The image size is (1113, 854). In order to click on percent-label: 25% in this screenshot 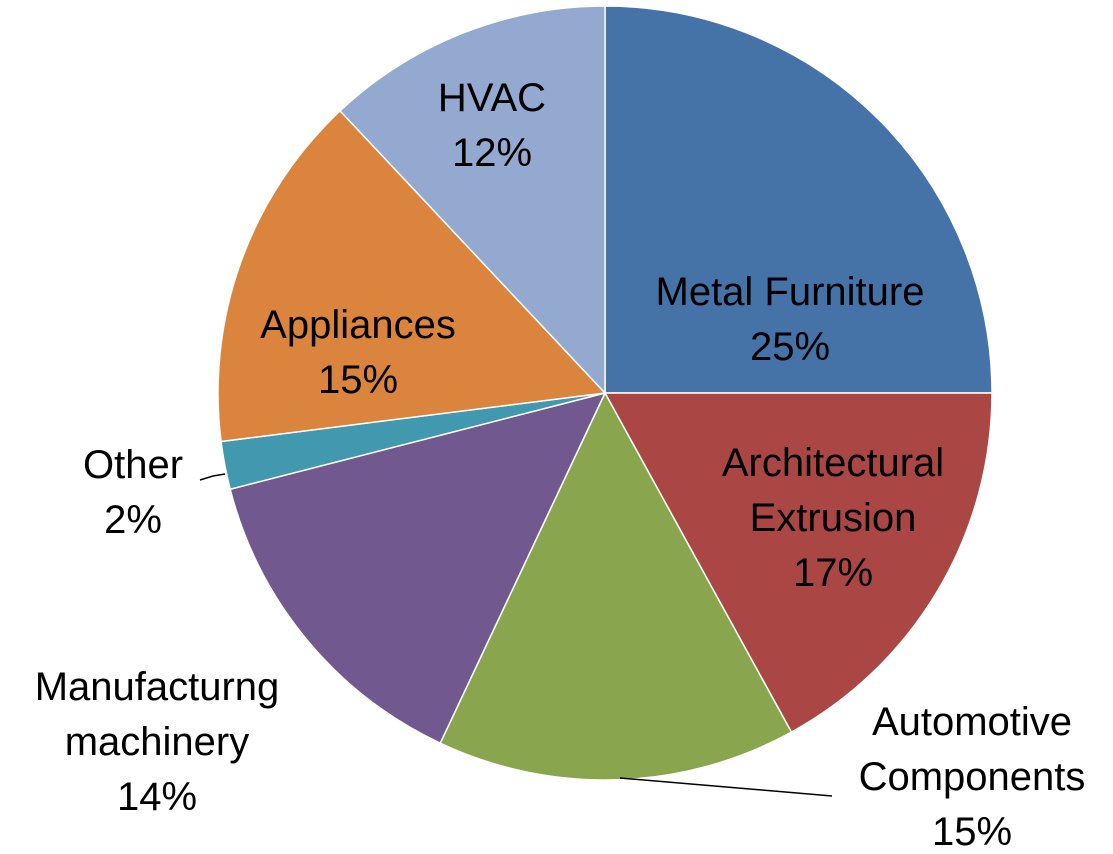, I will do `click(790, 346)`.